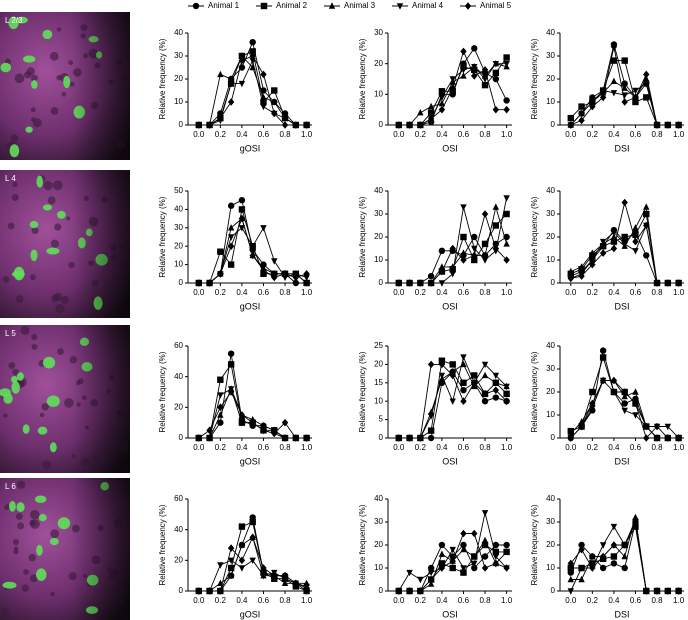  What do you see at coordinates (450, 148) in the screenshot?
I see `x-axis-label: OSI` at bounding box center [450, 148].